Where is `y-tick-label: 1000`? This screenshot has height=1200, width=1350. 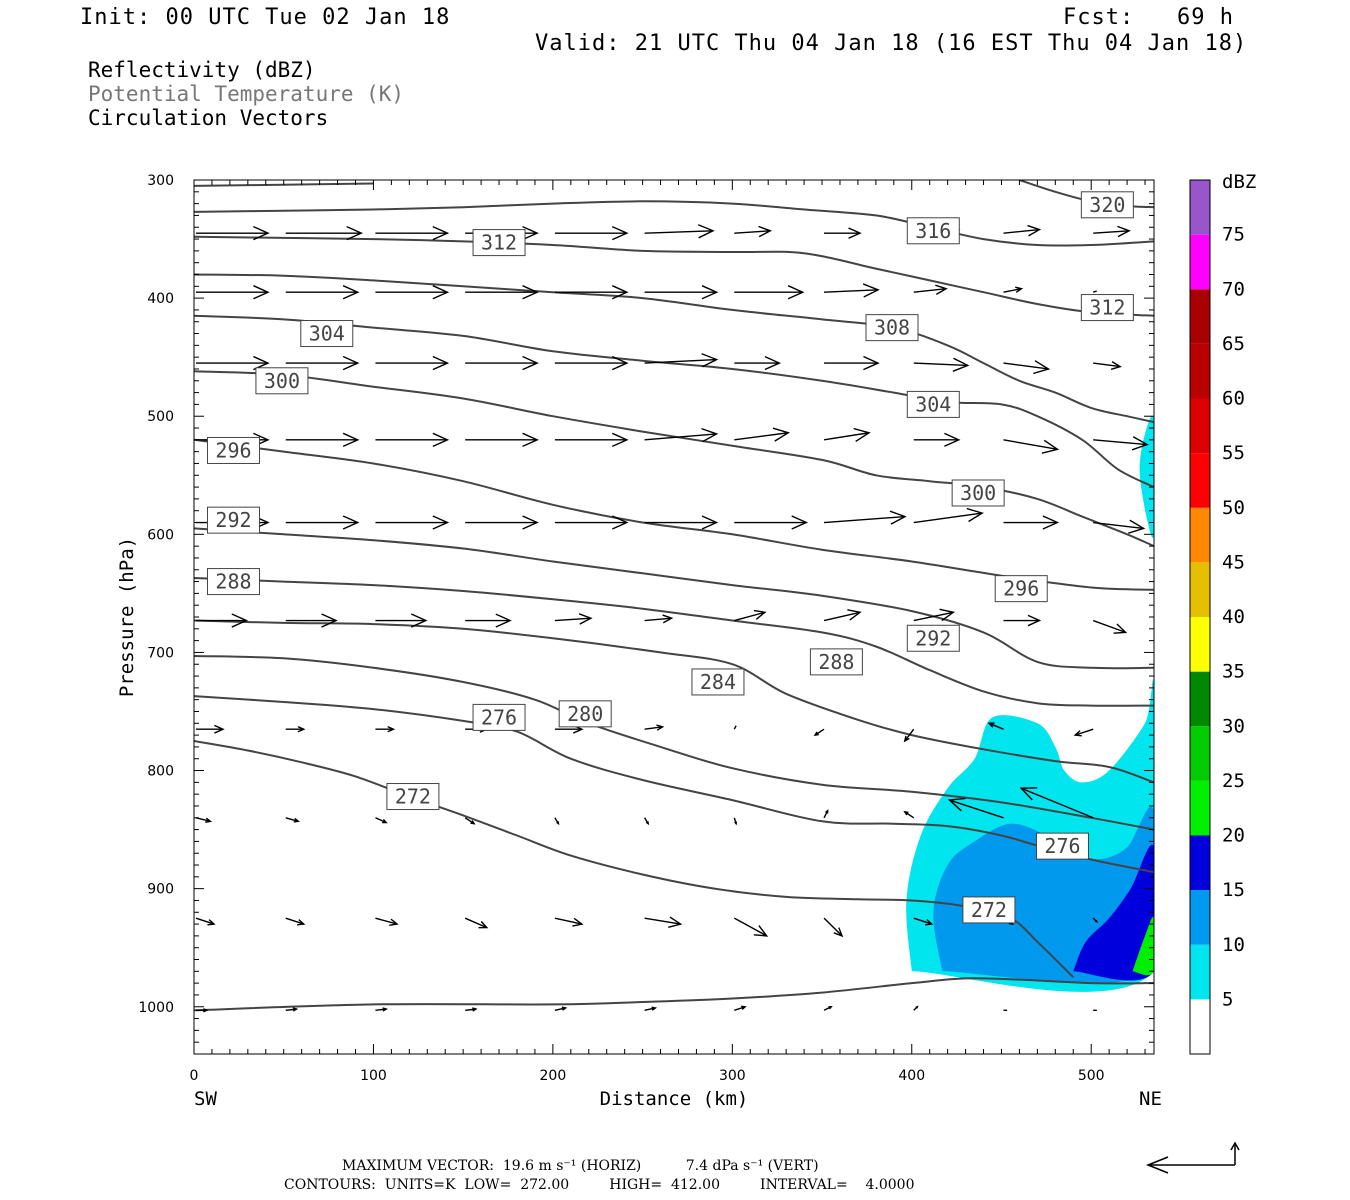 y-tick-label: 1000 is located at coordinates (156, 1008).